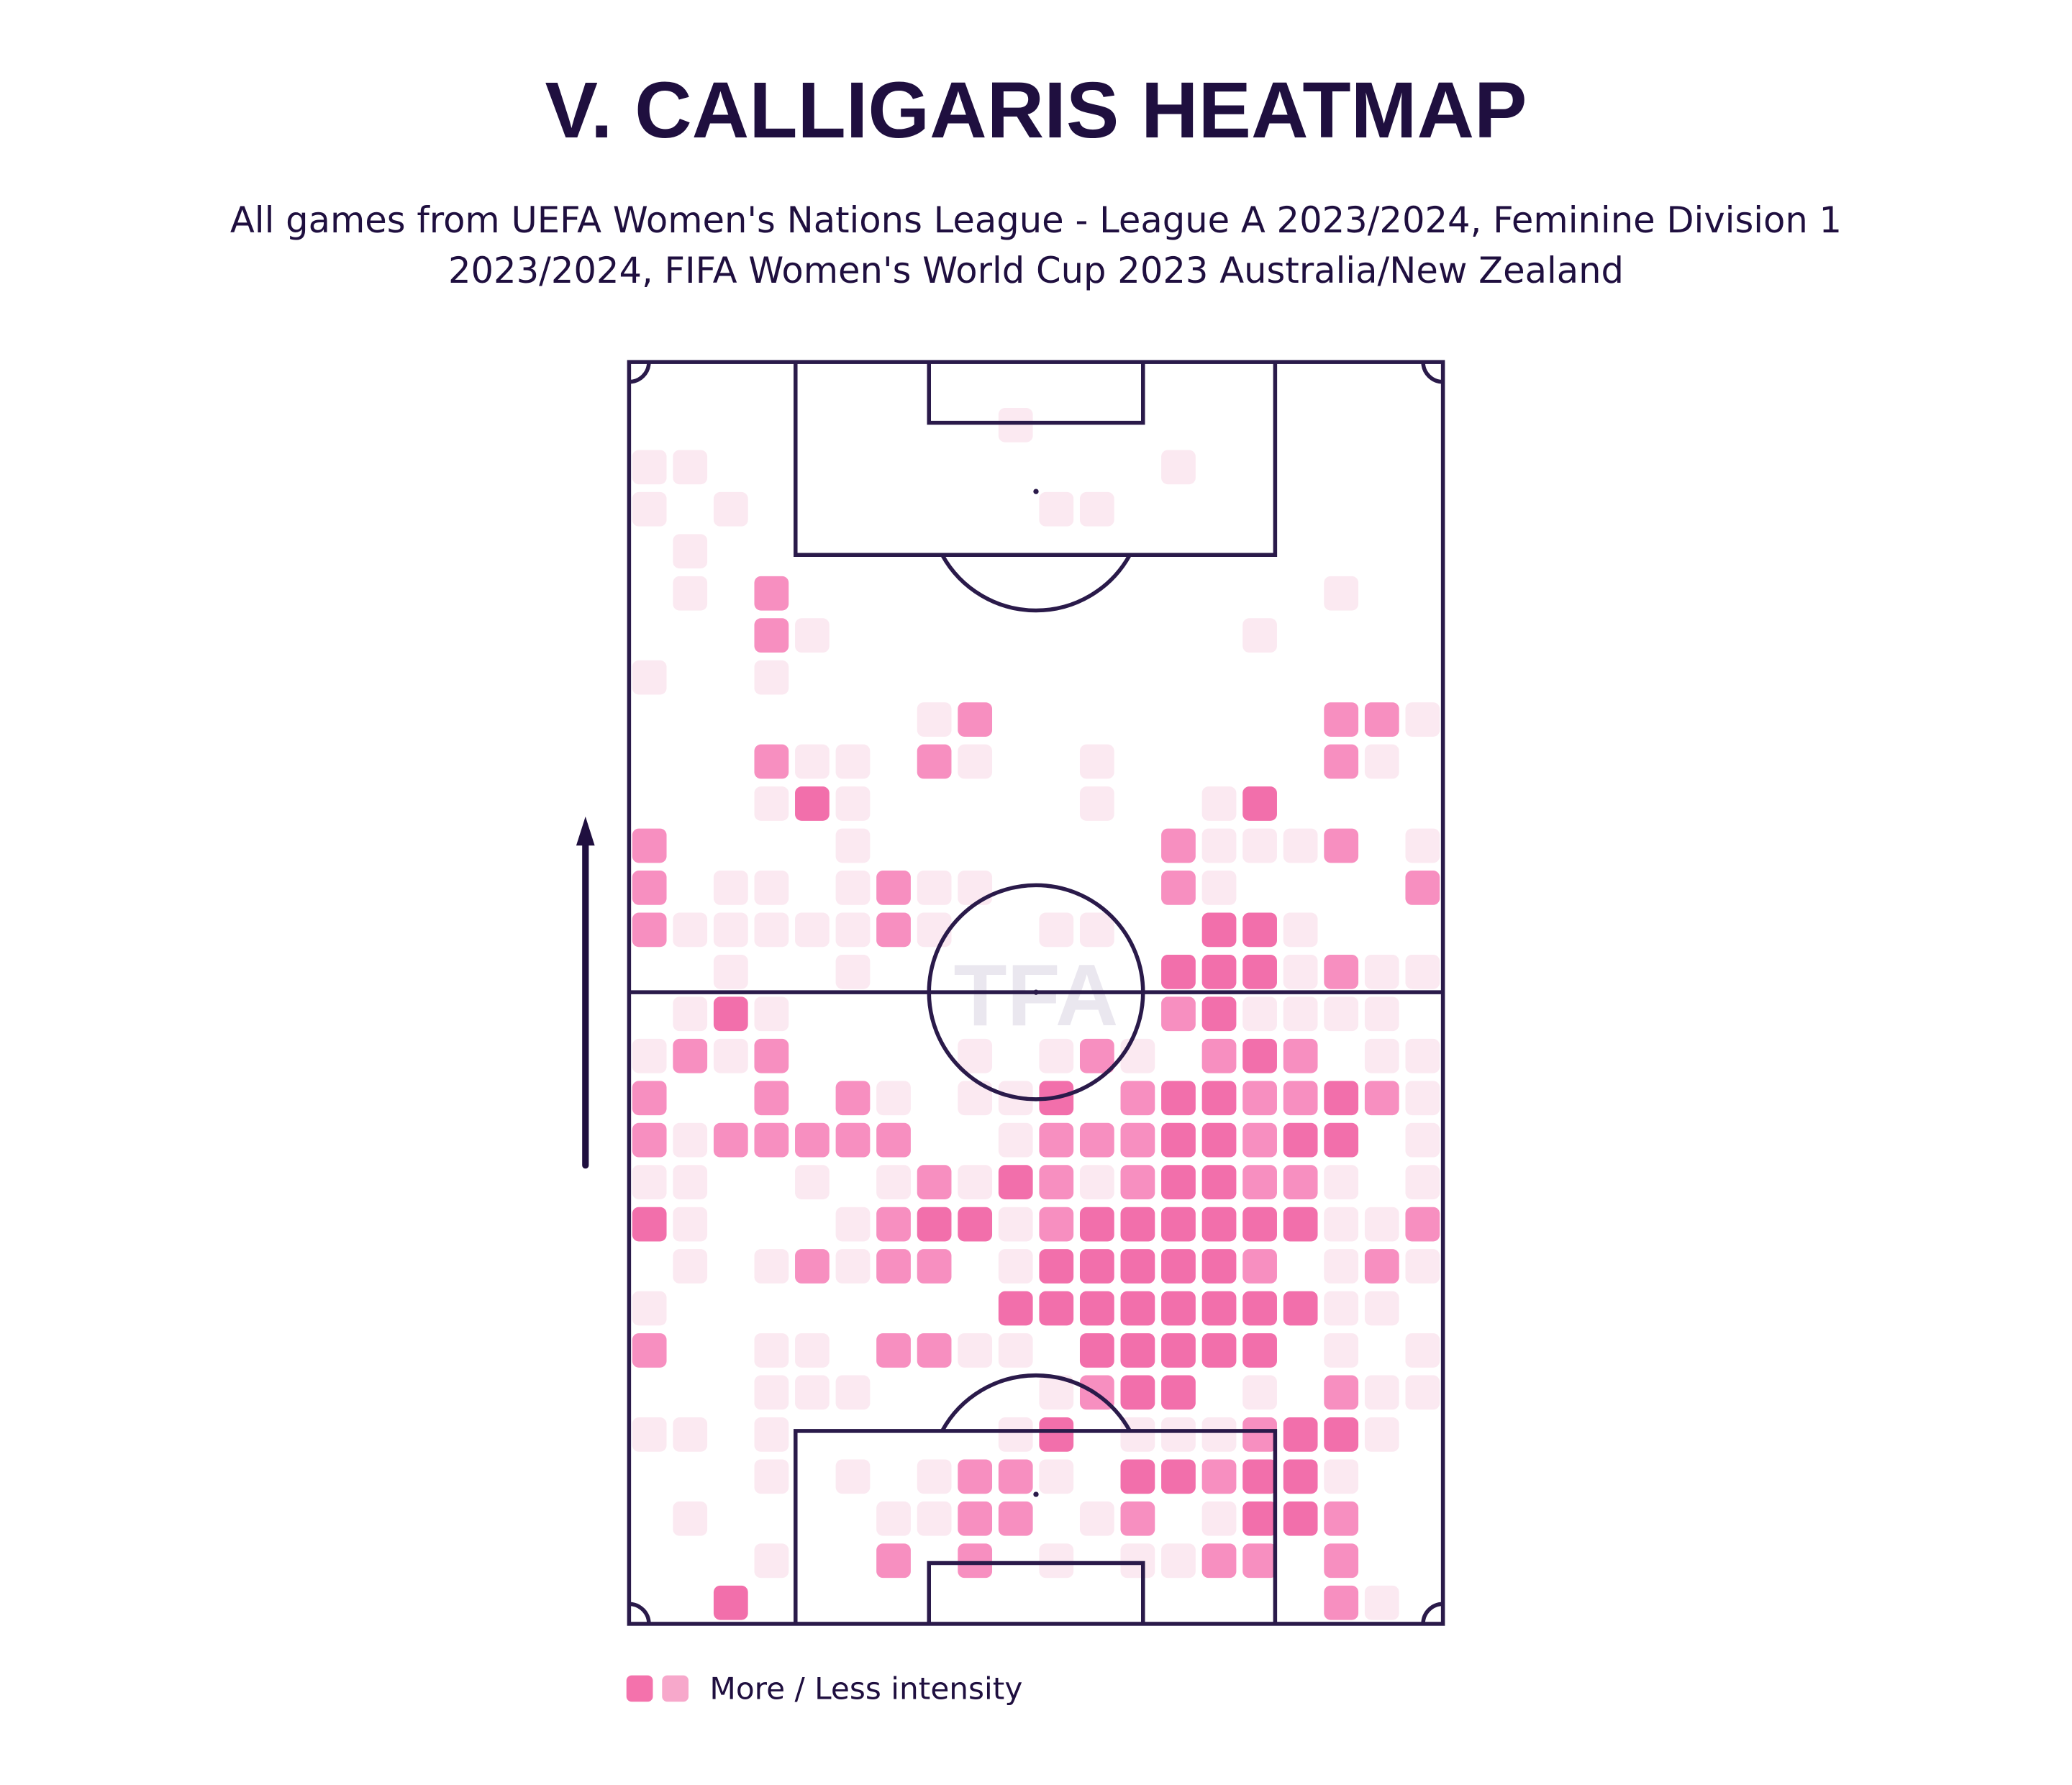 The height and width of the screenshot is (1785, 2072). What do you see at coordinates (1036, 995) in the screenshot?
I see `watermark: TFA` at bounding box center [1036, 995].